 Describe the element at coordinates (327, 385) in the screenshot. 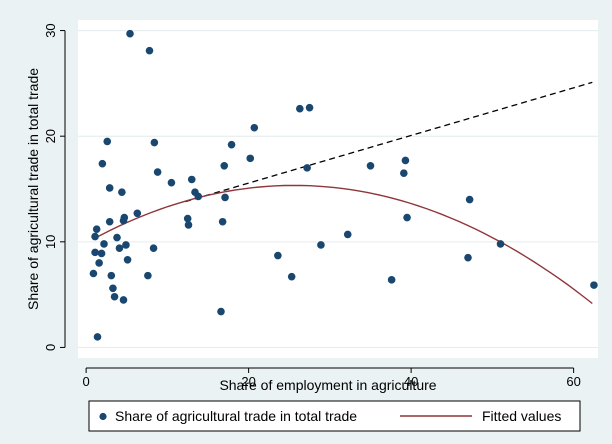

I see `x-axis-title: Share of employment in agriculture` at that location.